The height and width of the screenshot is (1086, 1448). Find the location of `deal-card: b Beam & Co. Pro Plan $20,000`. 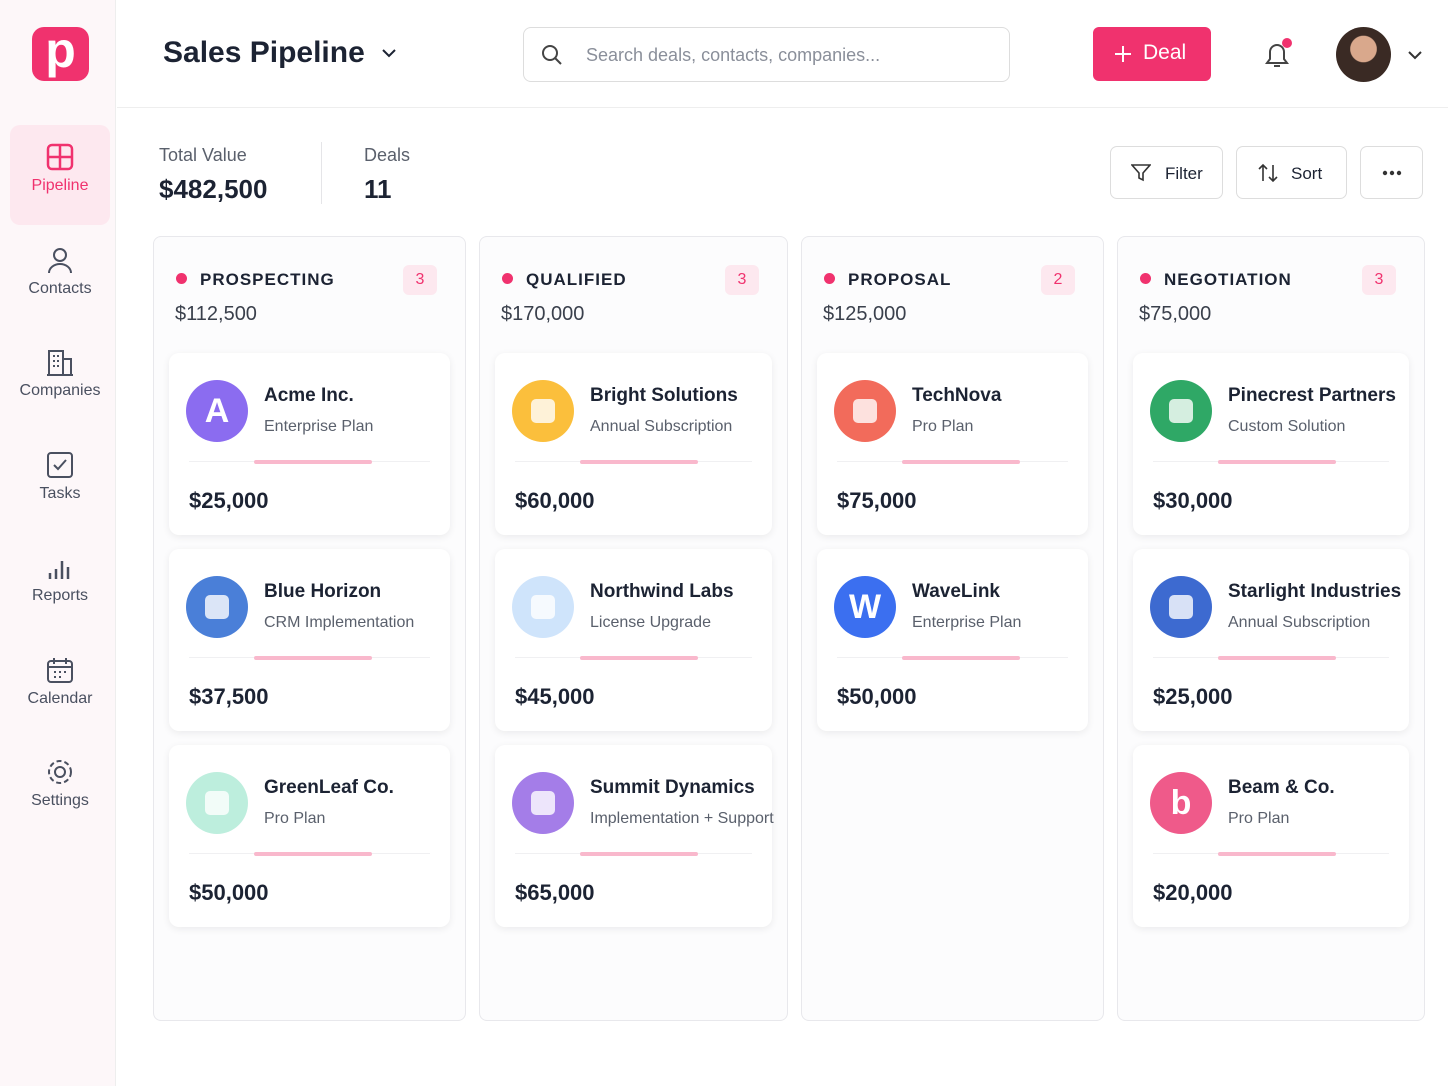

deal-card: b Beam & Co. Pro Plan $20,000 is located at coordinates (1271, 836).